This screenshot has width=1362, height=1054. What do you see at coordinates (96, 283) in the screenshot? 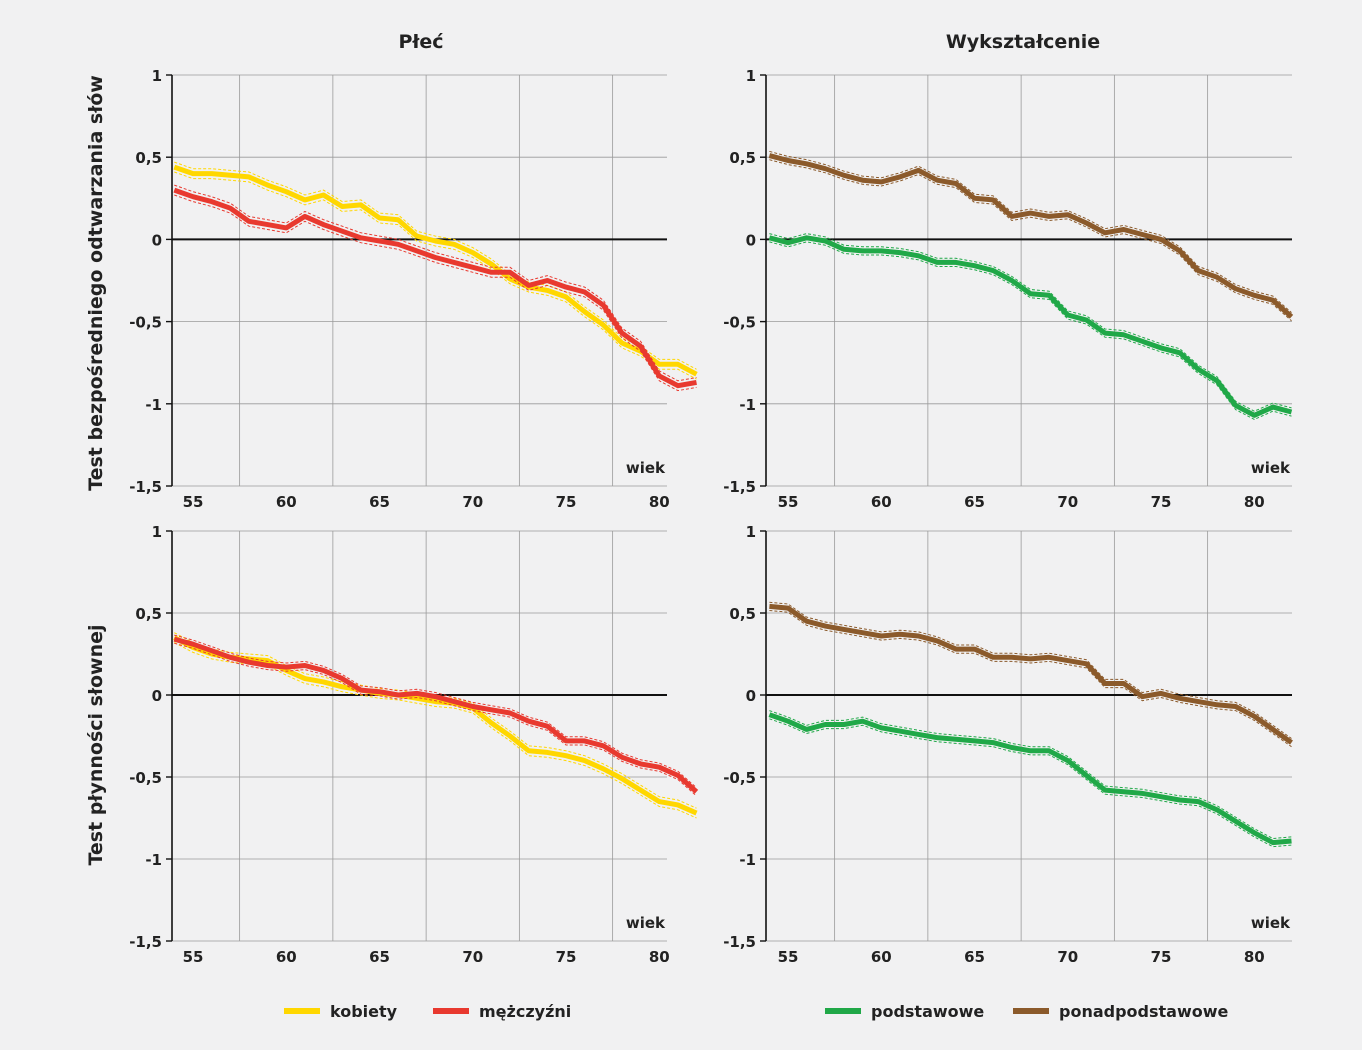
I see `row-label-word-recall: Test bezpośredniego odtwarzania słów` at bounding box center [96, 283].